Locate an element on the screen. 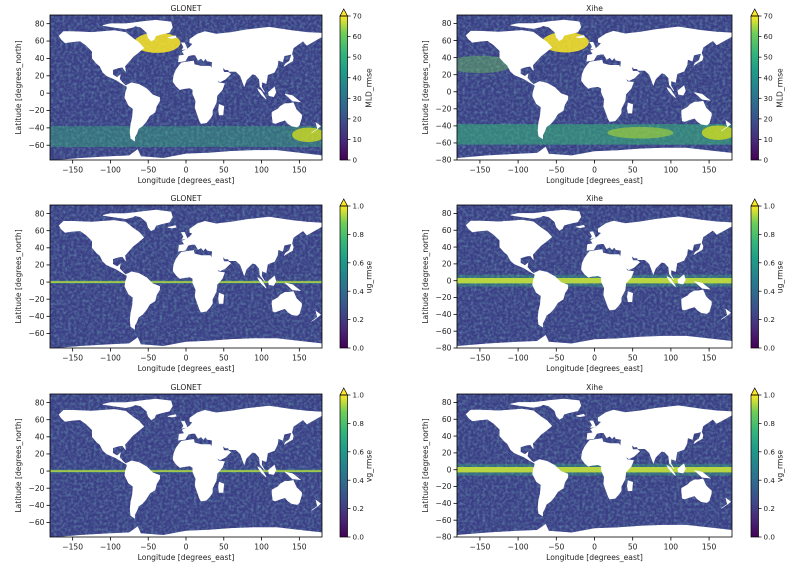 The height and width of the screenshot is (577, 792). x-tick-label: 50 is located at coordinates (224, 358).